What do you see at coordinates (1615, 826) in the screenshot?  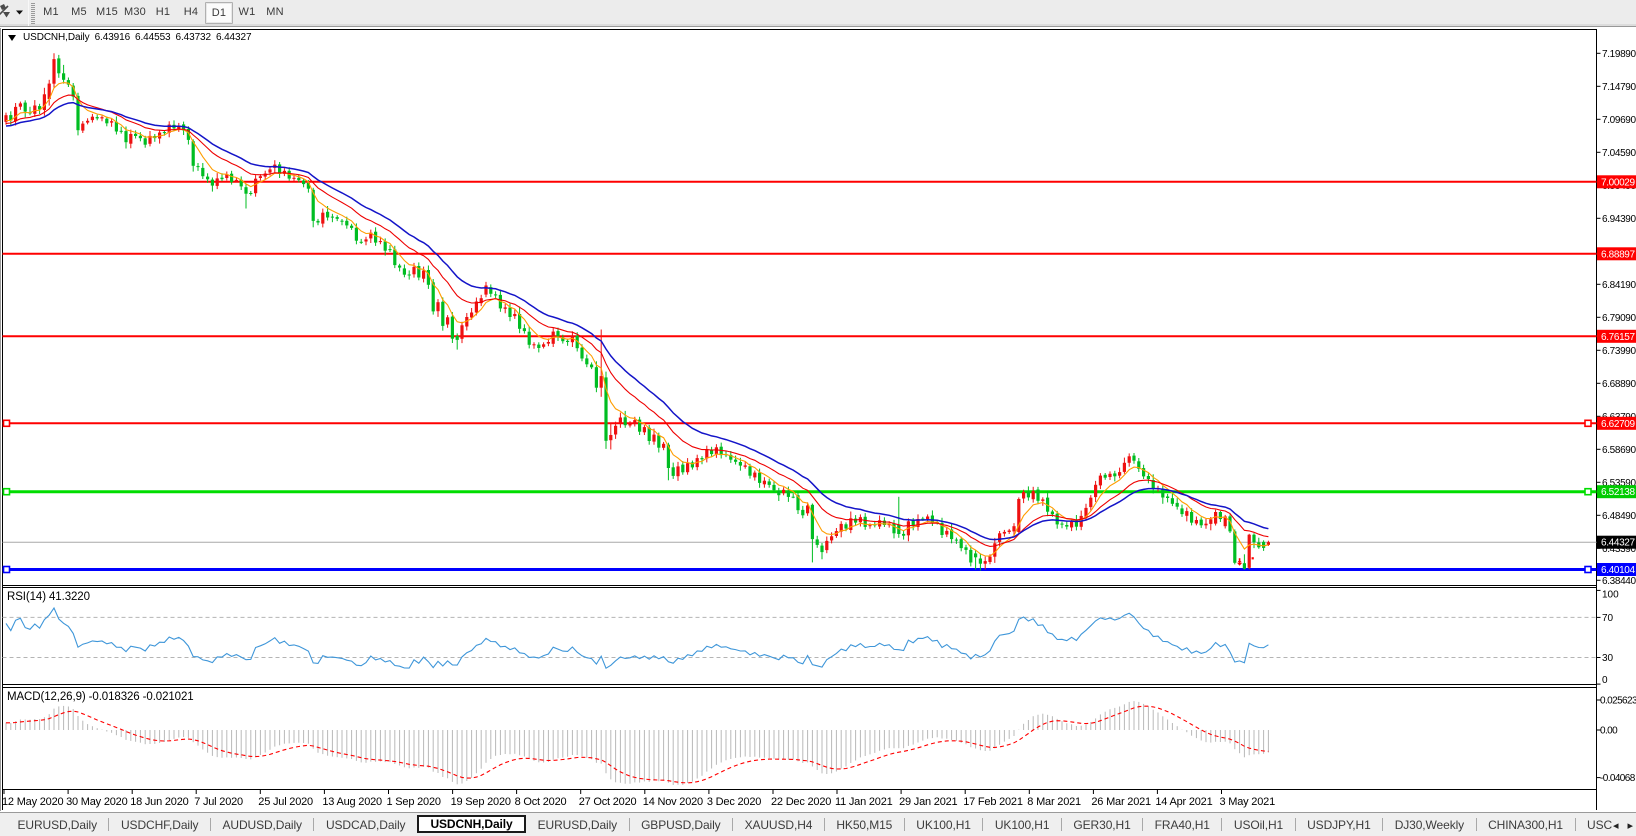 I see `tab-scroll-left-icon: ◂` at bounding box center [1615, 826].